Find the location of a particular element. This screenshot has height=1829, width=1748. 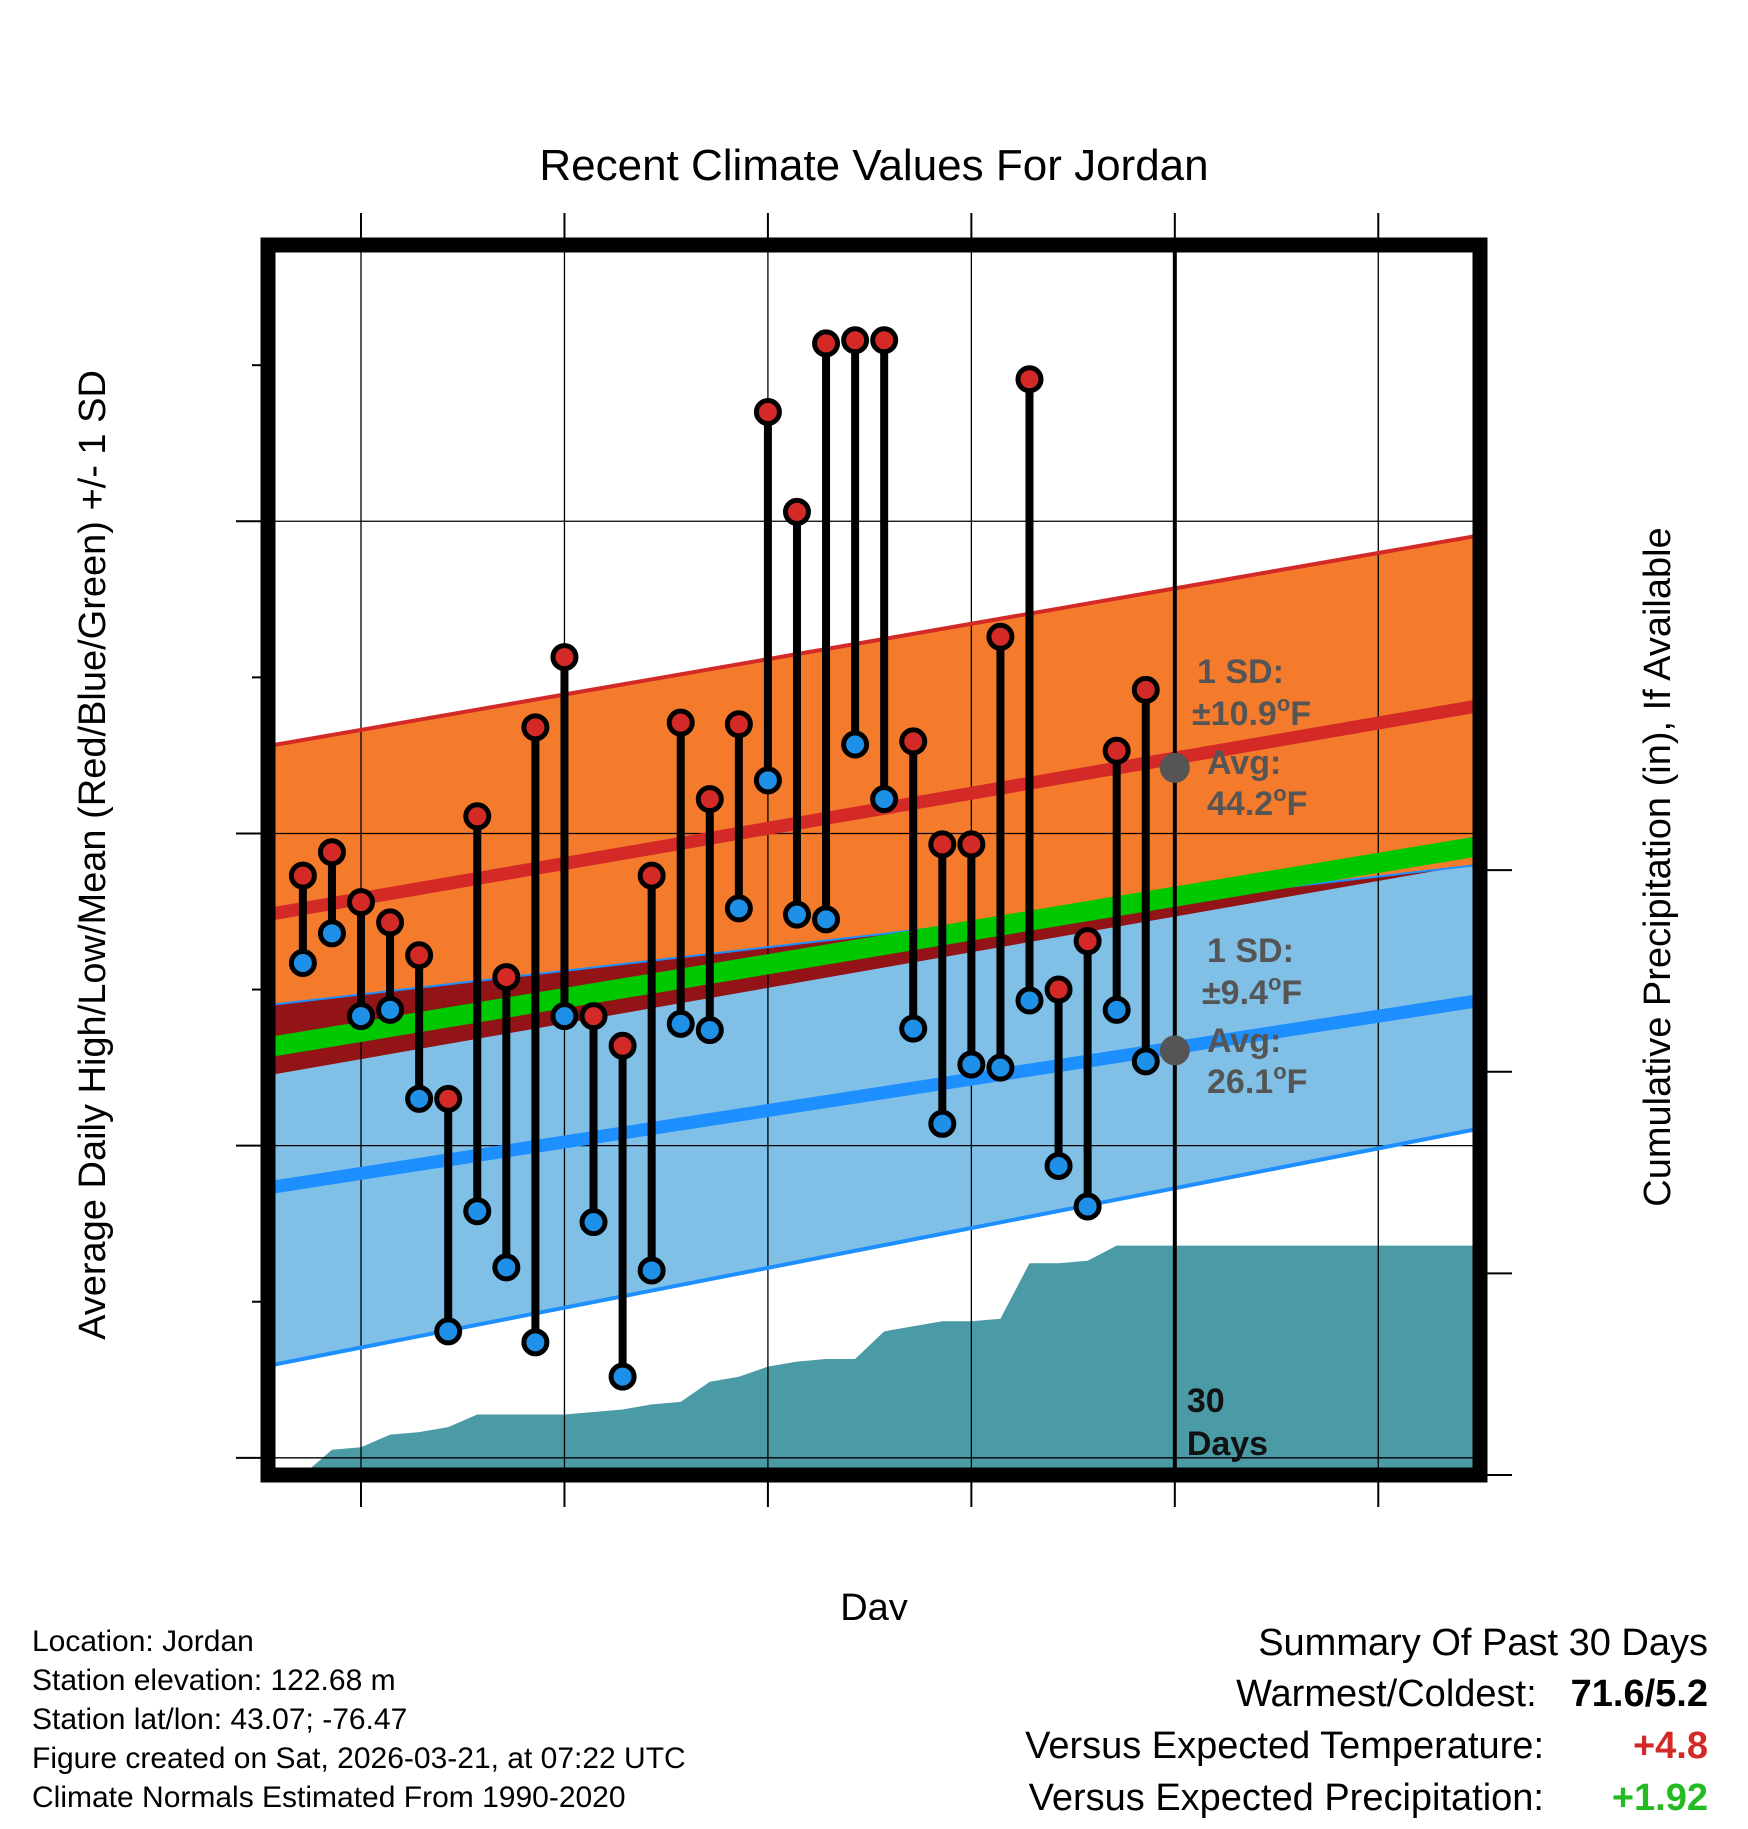

summary-row-warm-cold: Warmest/Coldest: 71.6/5.2 is located at coordinates (1298, 1699).